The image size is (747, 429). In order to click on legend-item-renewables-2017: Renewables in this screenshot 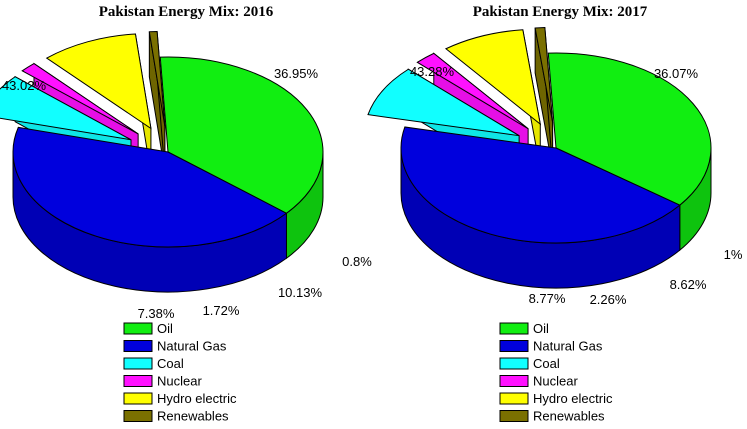, I will do `click(552, 416)`.